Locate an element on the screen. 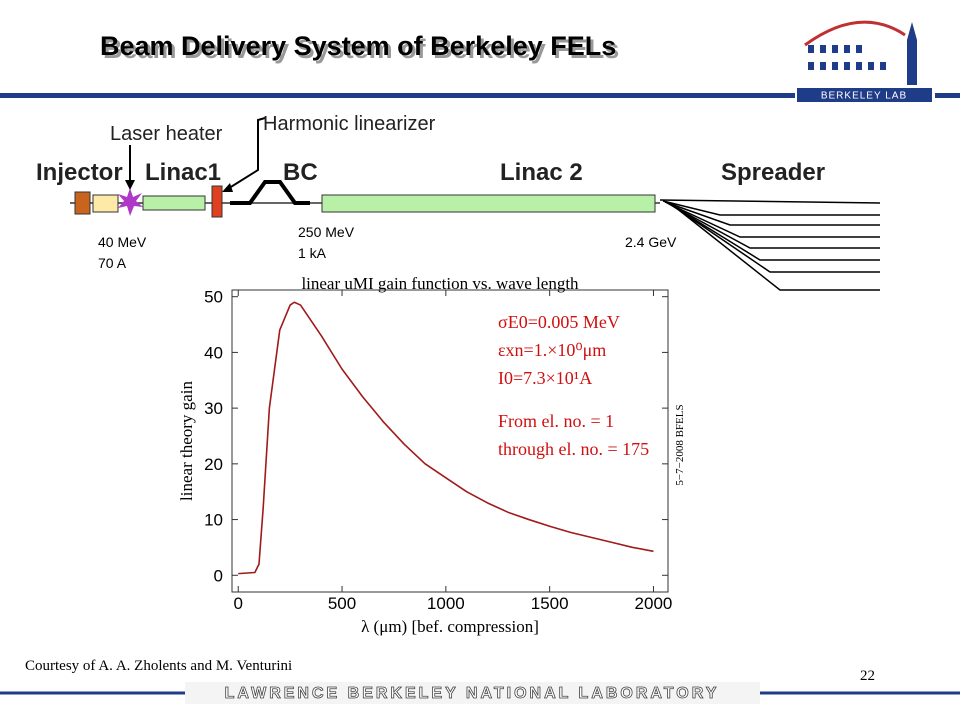  logo-text: Berkeley Lab is located at coordinates (864, 96).